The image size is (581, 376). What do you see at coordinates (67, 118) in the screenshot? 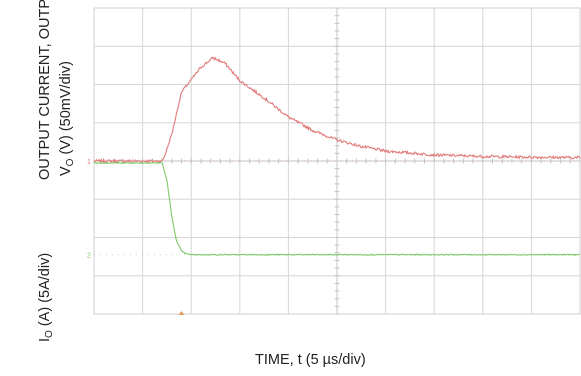
I see `y-axis-label-voltage: VO (V) (50mV/div)` at bounding box center [67, 118].